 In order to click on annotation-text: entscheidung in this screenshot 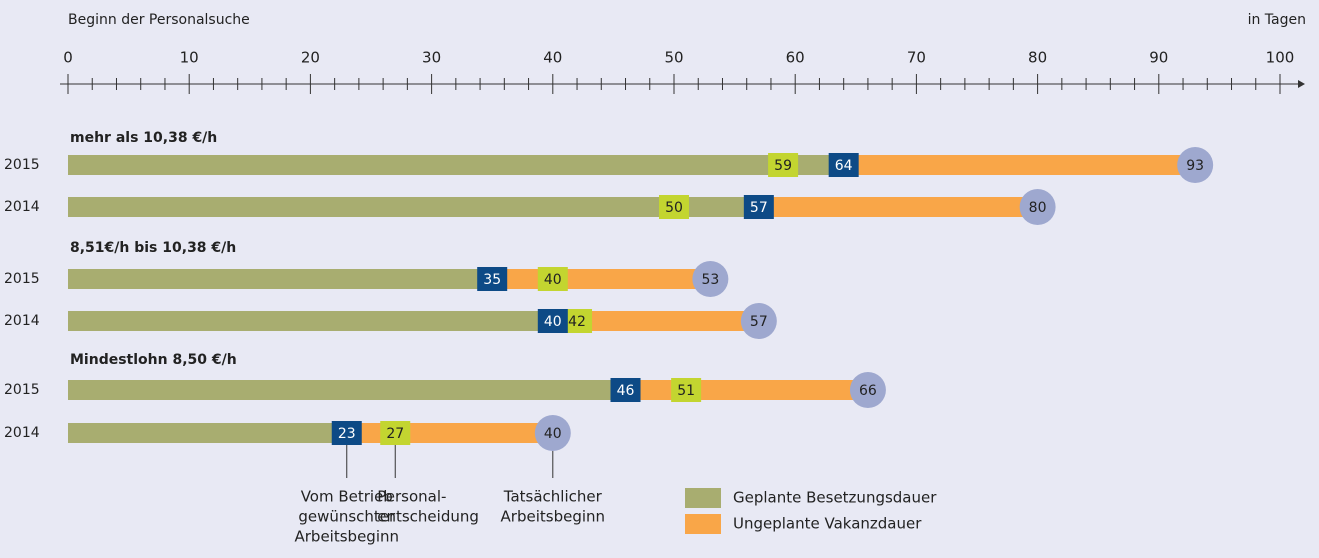, I will do `click(428, 517)`.